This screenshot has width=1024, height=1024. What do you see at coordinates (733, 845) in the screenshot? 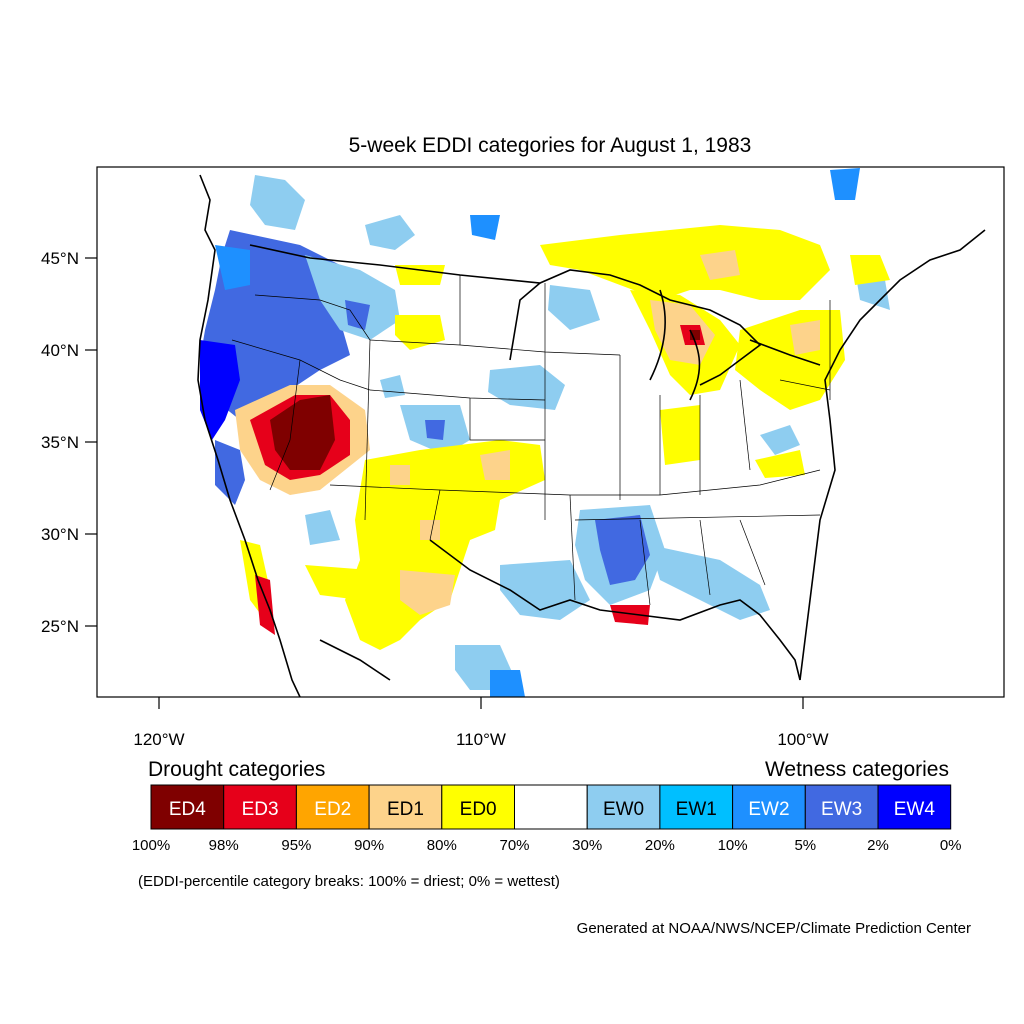
I see `legend-break-label: 10%` at bounding box center [733, 845].